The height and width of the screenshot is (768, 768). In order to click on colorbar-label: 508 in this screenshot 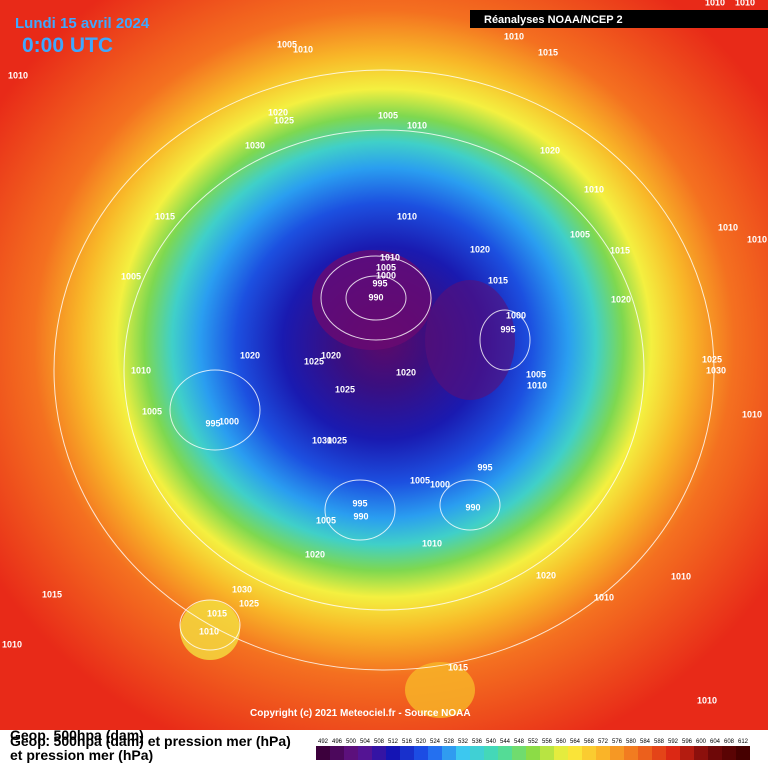, I will do `click(379, 742)`.